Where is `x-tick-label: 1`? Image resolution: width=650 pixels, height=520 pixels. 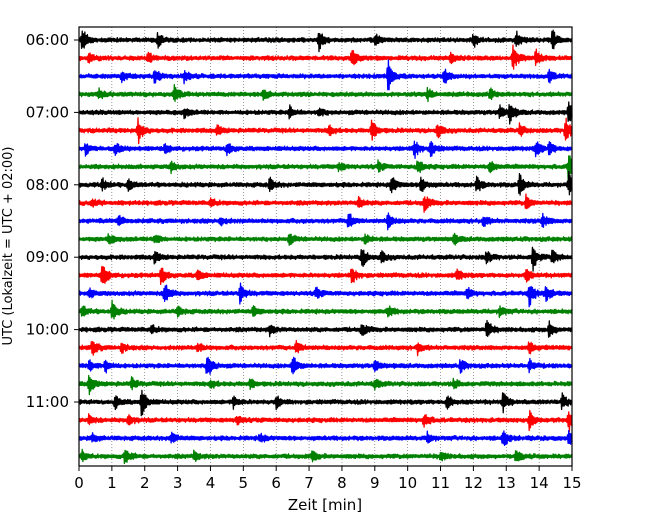
x-tick-label: 1 is located at coordinates (112, 483).